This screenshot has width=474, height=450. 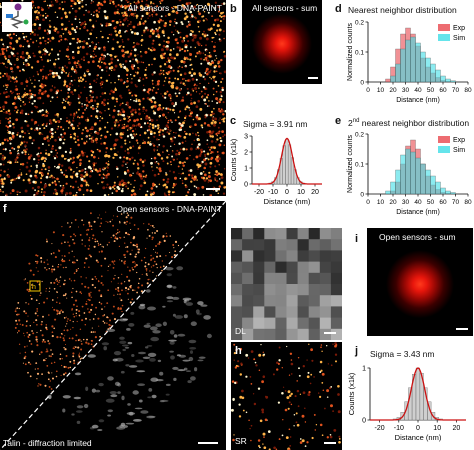 What do you see at coordinates (402, 10) in the screenshot?
I see `panel-d-title: Nearest neighbor distribution` at bounding box center [402, 10].